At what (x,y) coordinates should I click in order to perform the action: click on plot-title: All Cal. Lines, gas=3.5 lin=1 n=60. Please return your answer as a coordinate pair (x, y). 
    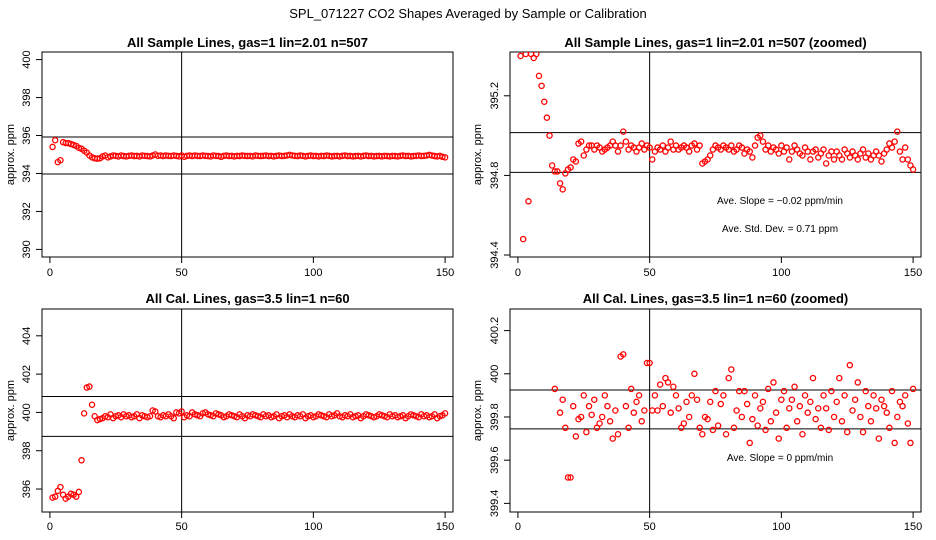
    Looking at the image, I should click on (247, 298).